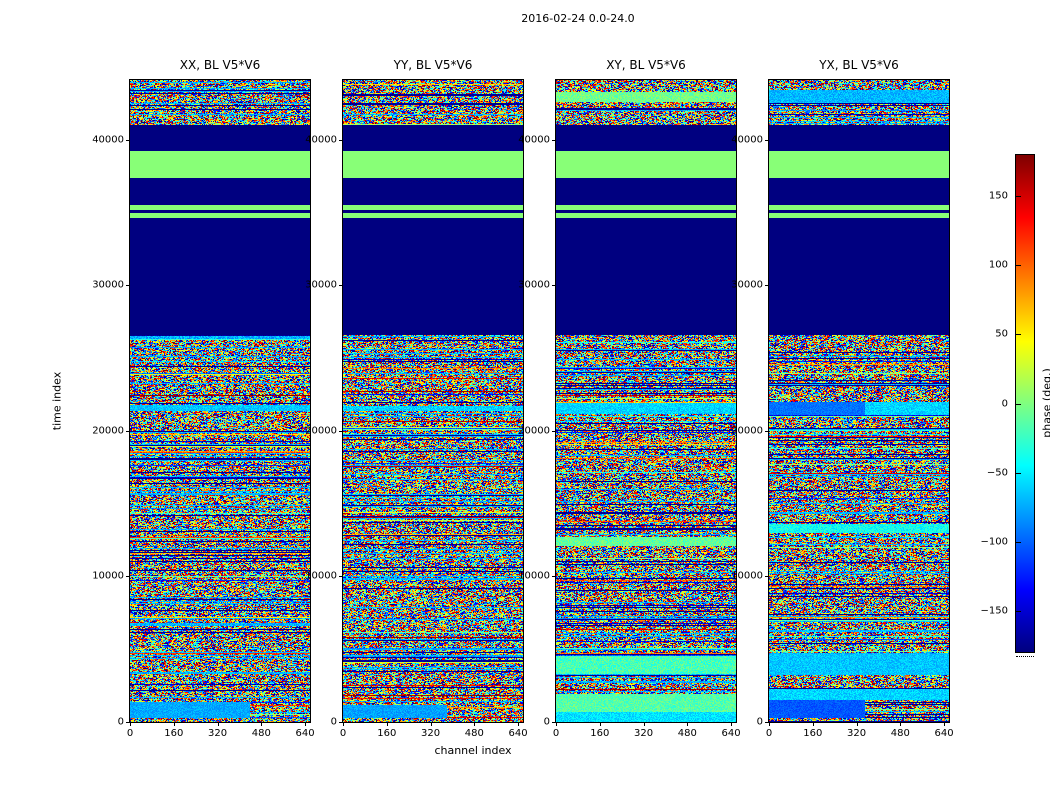 The image size is (1050, 800). What do you see at coordinates (646, 65) in the screenshot?
I see `panel-title-xy: XY, BL V5*V6` at bounding box center [646, 65].